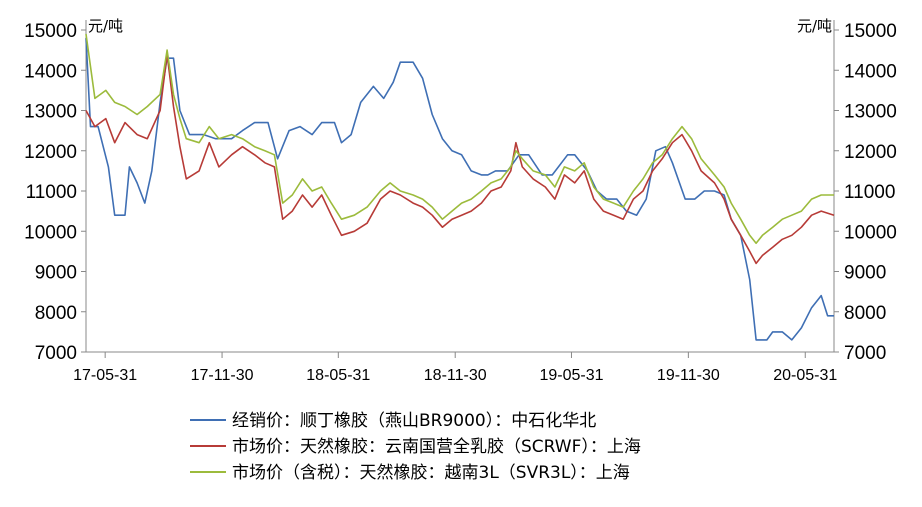 The height and width of the screenshot is (507, 922). Describe the element at coordinates (571, 375) in the screenshot. I see `x-tick-label: 19-05-31` at that location.